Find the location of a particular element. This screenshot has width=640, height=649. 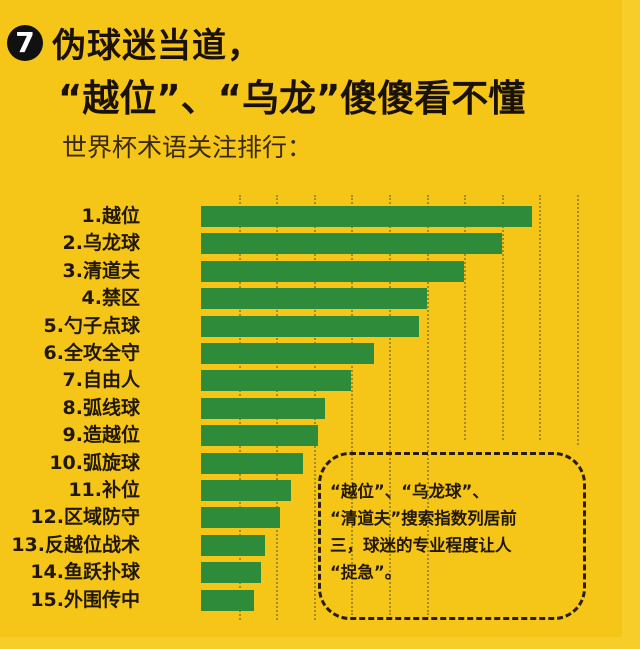

number-badge: 7 is located at coordinates (25, 43).